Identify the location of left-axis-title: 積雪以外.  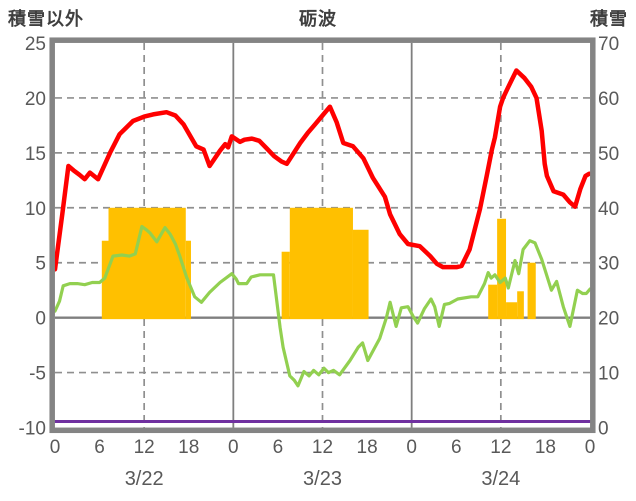
(46, 19).